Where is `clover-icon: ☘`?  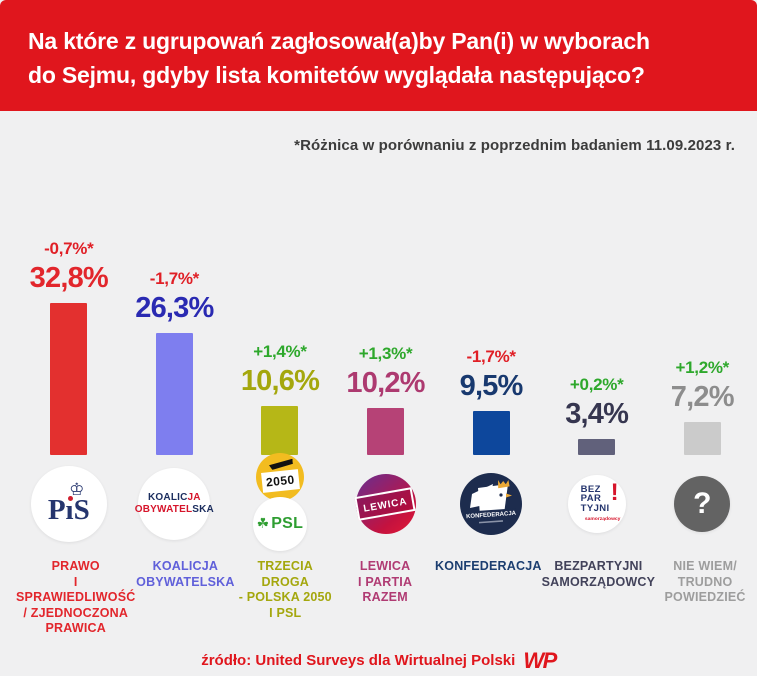
clover-icon: ☘ is located at coordinates (263, 524).